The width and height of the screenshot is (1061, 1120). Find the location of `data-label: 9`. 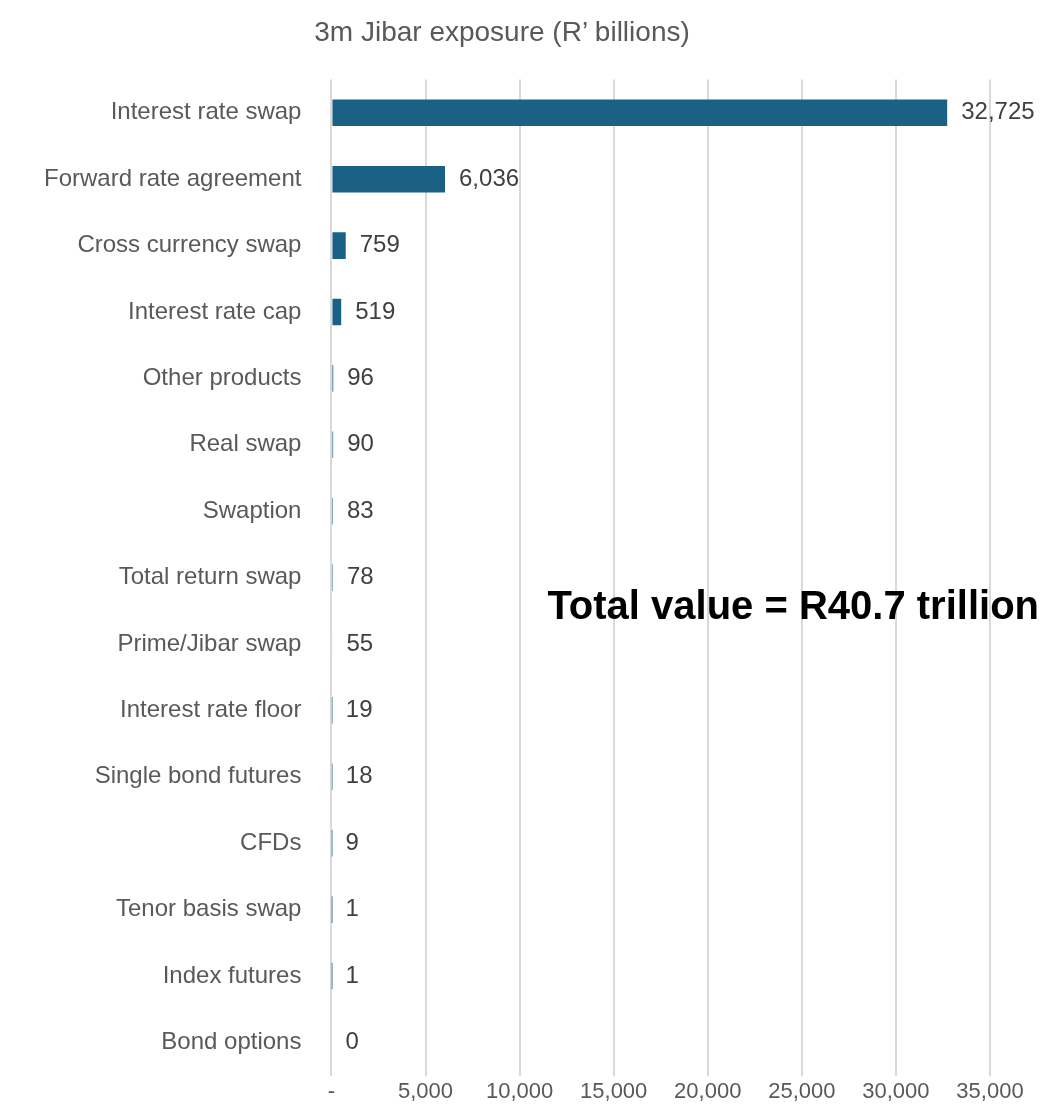

data-label: 9 is located at coordinates (352, 841).